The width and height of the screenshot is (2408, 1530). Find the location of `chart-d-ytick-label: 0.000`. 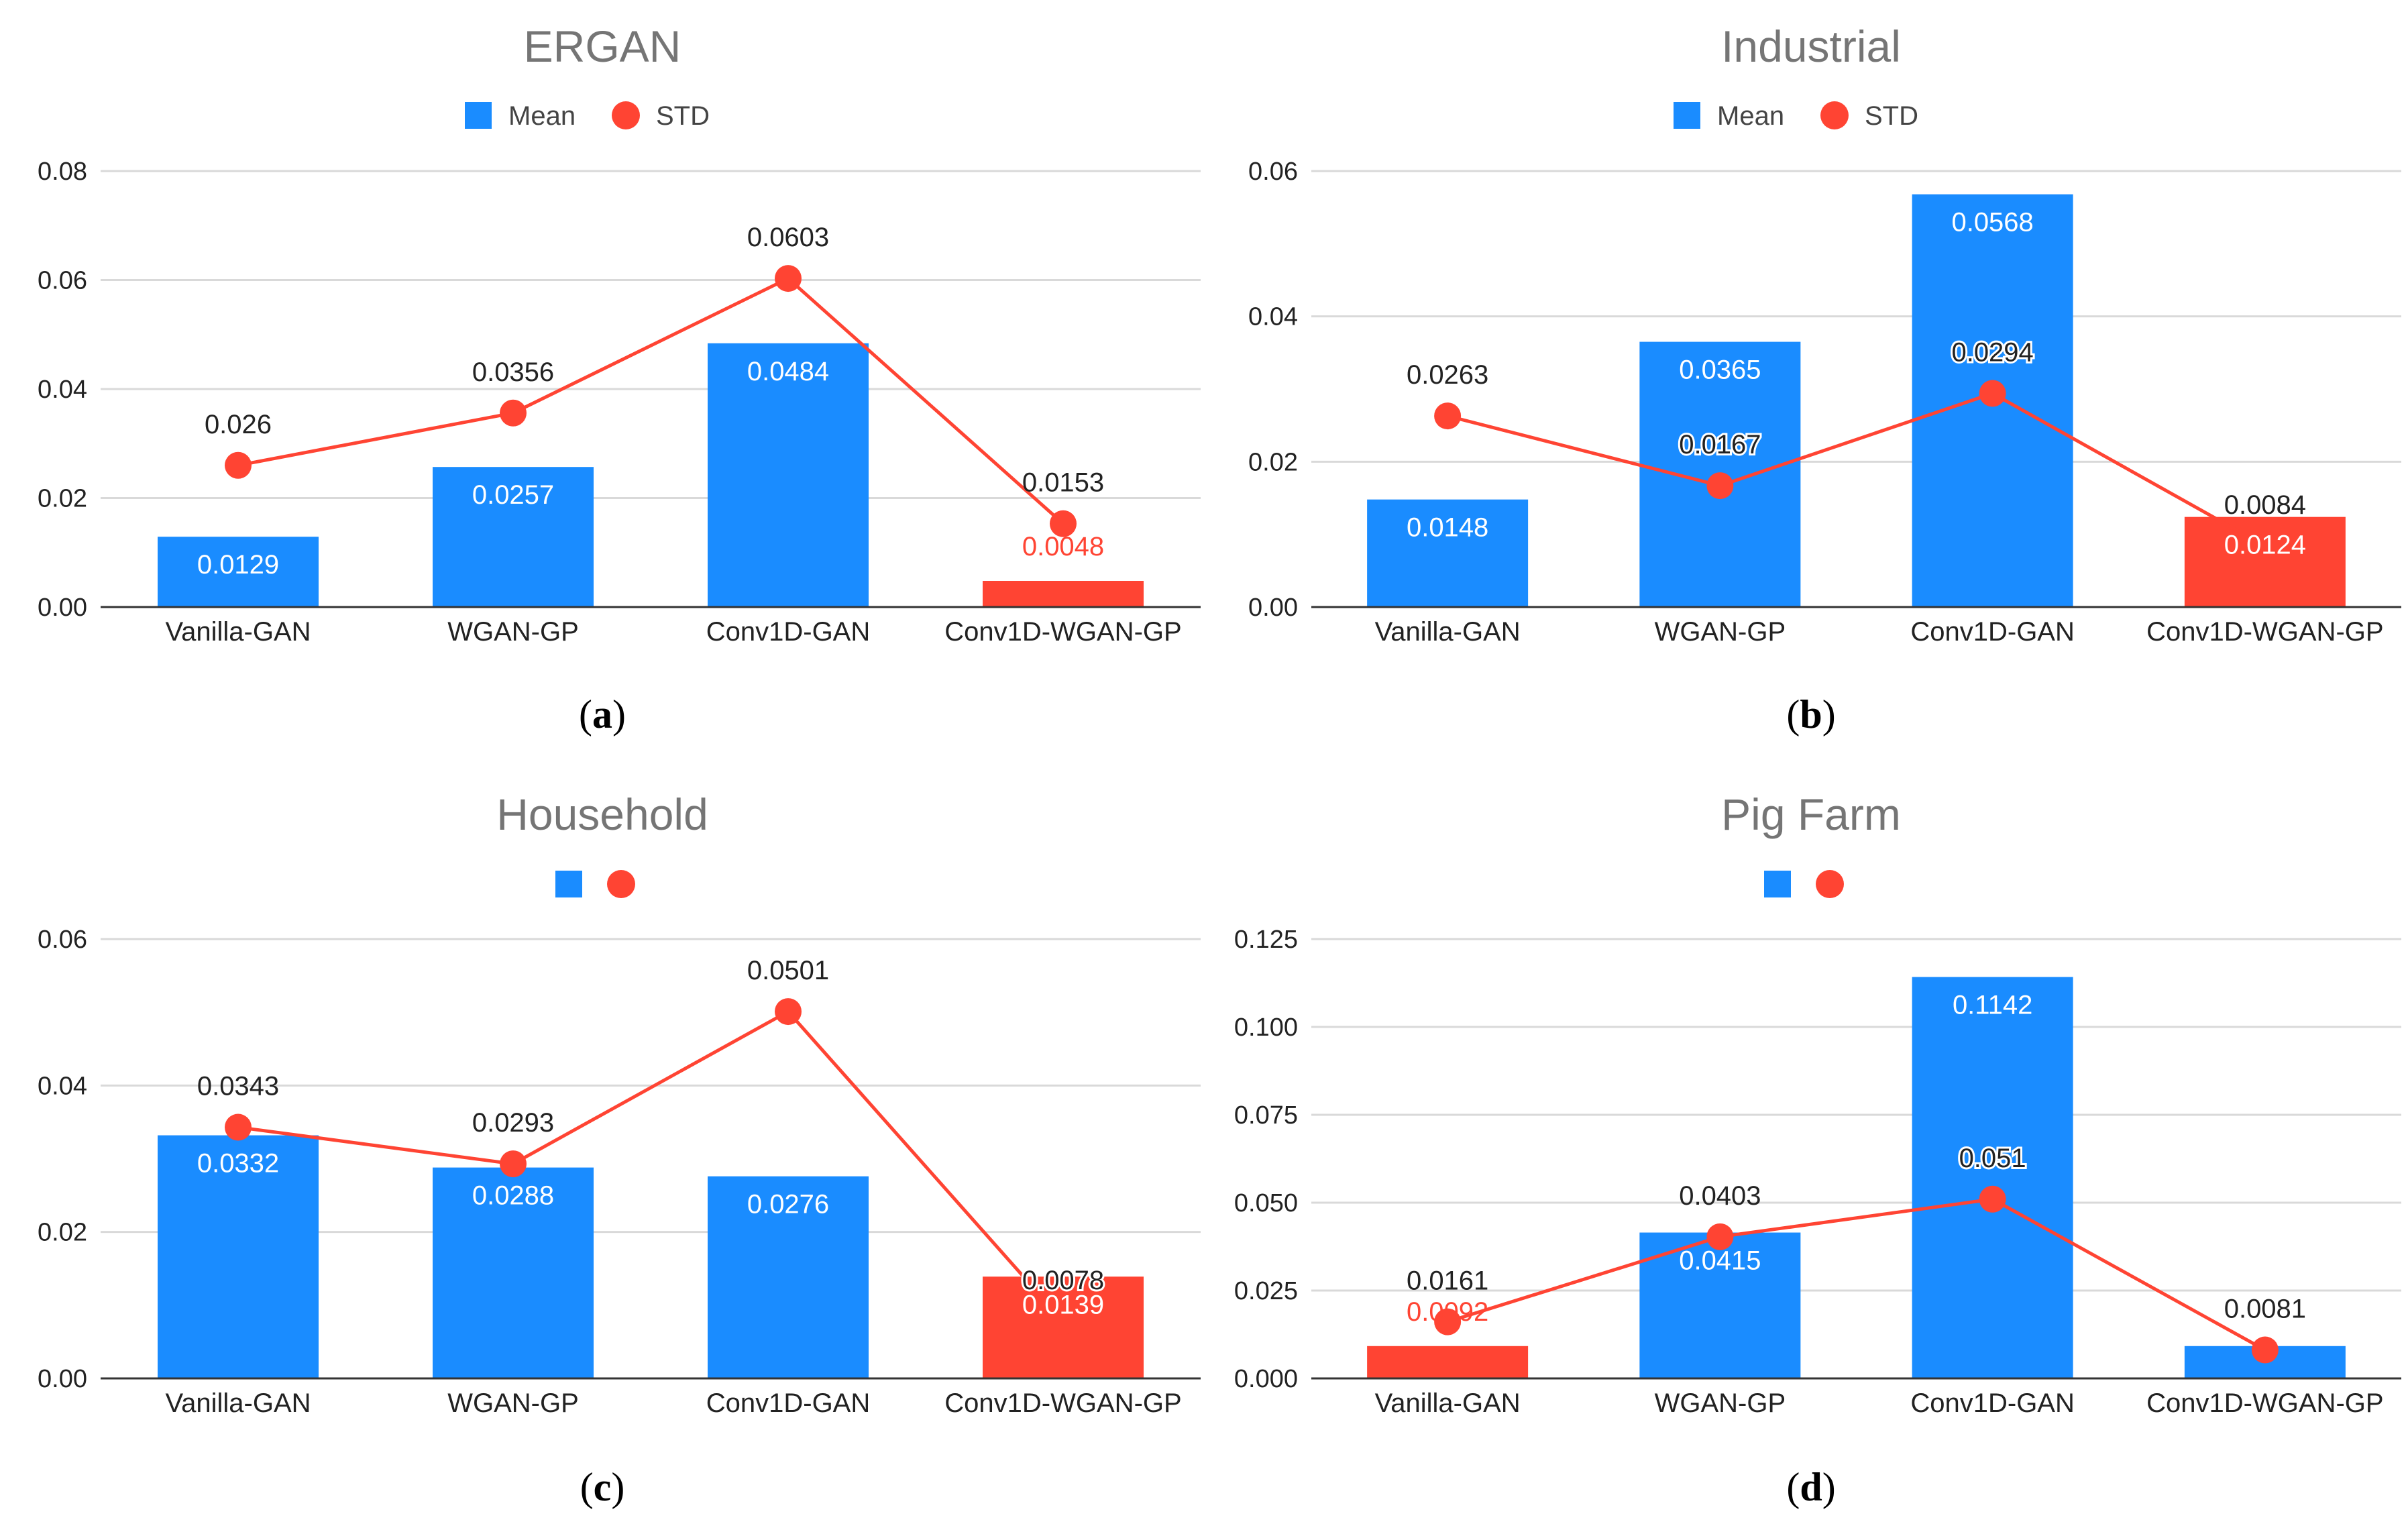

chart-d-ytick-label: 0.000 is located at coordinates (1266, 1379).